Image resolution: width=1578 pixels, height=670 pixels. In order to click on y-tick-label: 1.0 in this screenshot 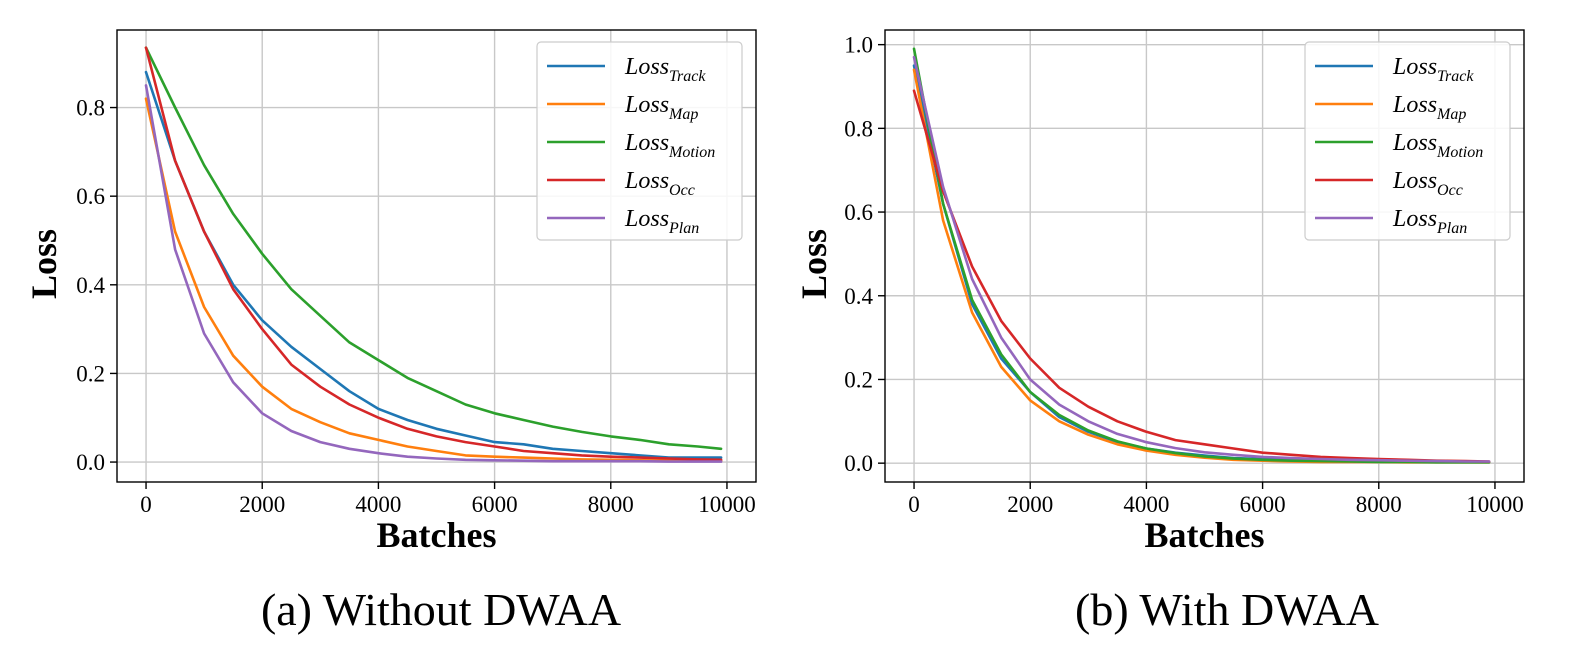, I will do `click(858, 45)`.